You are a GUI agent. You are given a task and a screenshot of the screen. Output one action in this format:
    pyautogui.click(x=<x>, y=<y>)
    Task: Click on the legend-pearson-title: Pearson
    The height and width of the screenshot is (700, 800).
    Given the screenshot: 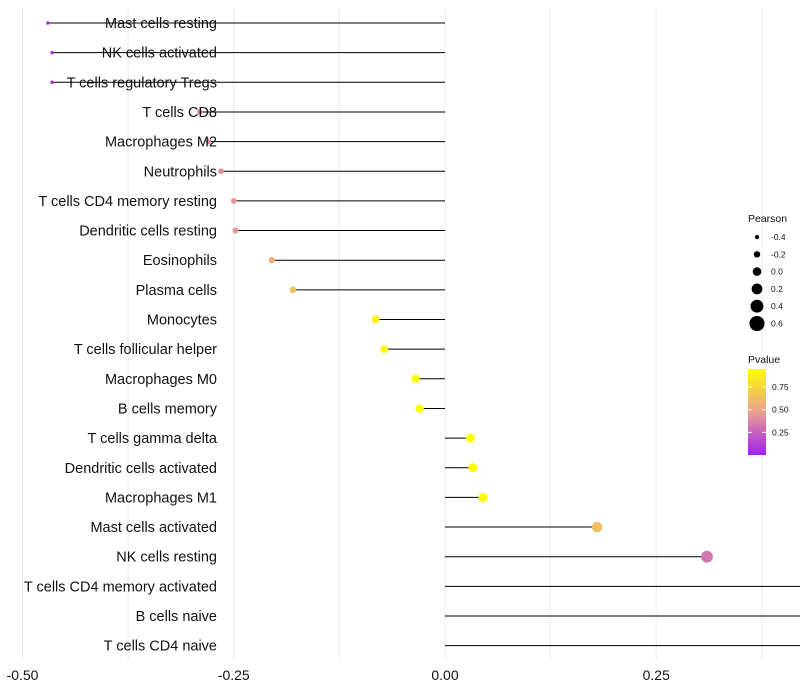 What is the action you would take?
    pyautogui.click(x=767, y=219)
    